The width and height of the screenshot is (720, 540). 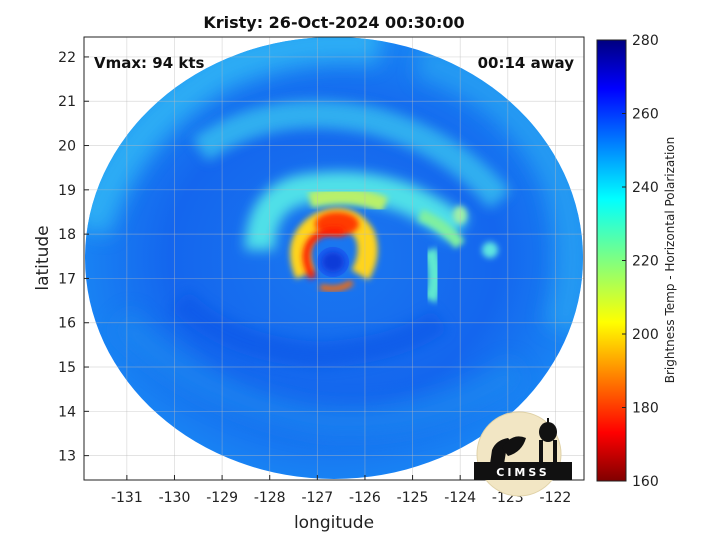 What do you see at coordinates (645, 115) in the screenshot?
I see `colorbar-tick-label: 260` at bounding box center [645, 115].